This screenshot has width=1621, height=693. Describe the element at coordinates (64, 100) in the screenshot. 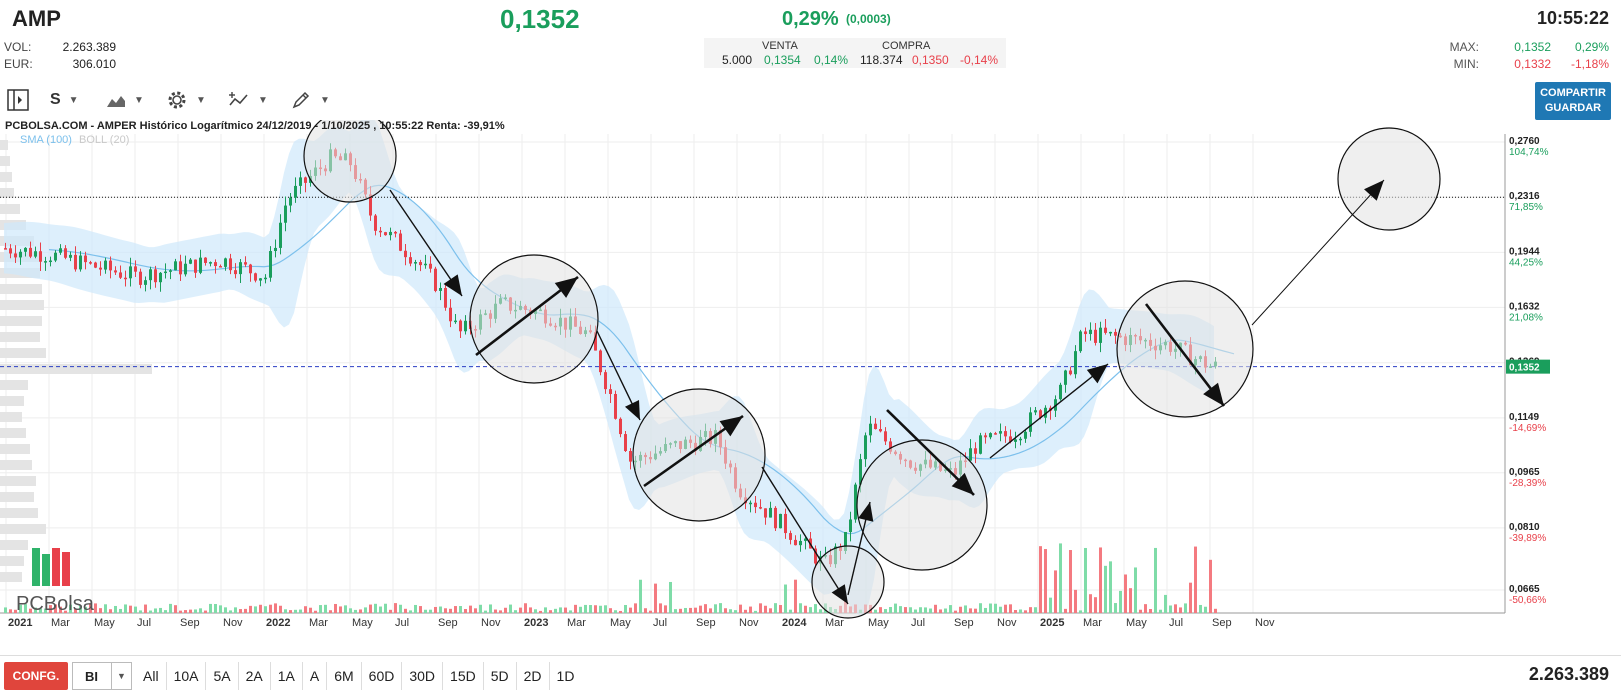

I see `period-select: S ▼` at that location.